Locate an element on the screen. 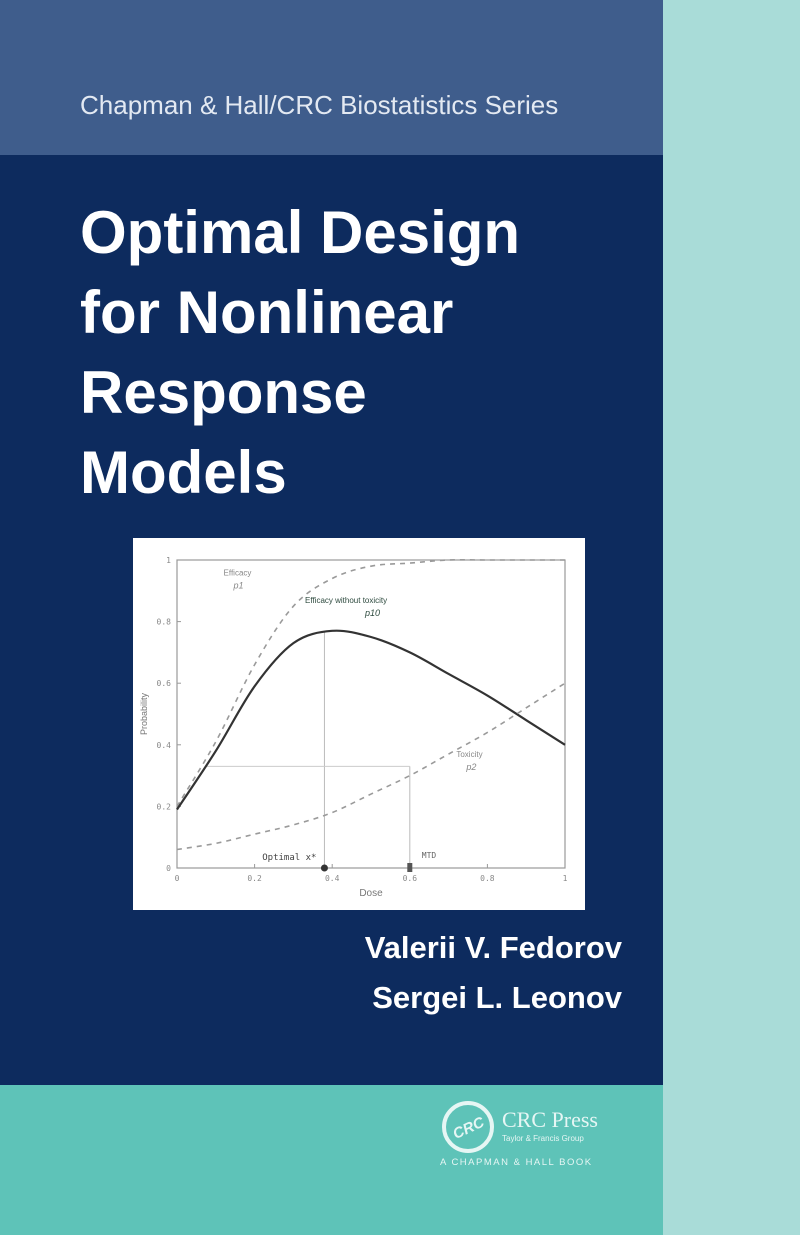 This screenshot has width=800, height=1235. author-name: Sergei L. Leonov is located at coordinates (497, 997).